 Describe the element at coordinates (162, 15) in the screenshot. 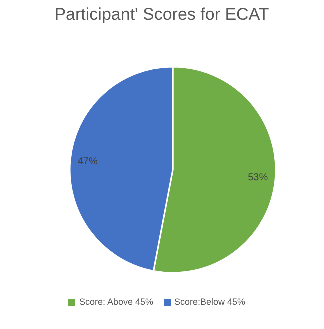

I see `chart-title: Participant' Scores for ECAT` at that location.